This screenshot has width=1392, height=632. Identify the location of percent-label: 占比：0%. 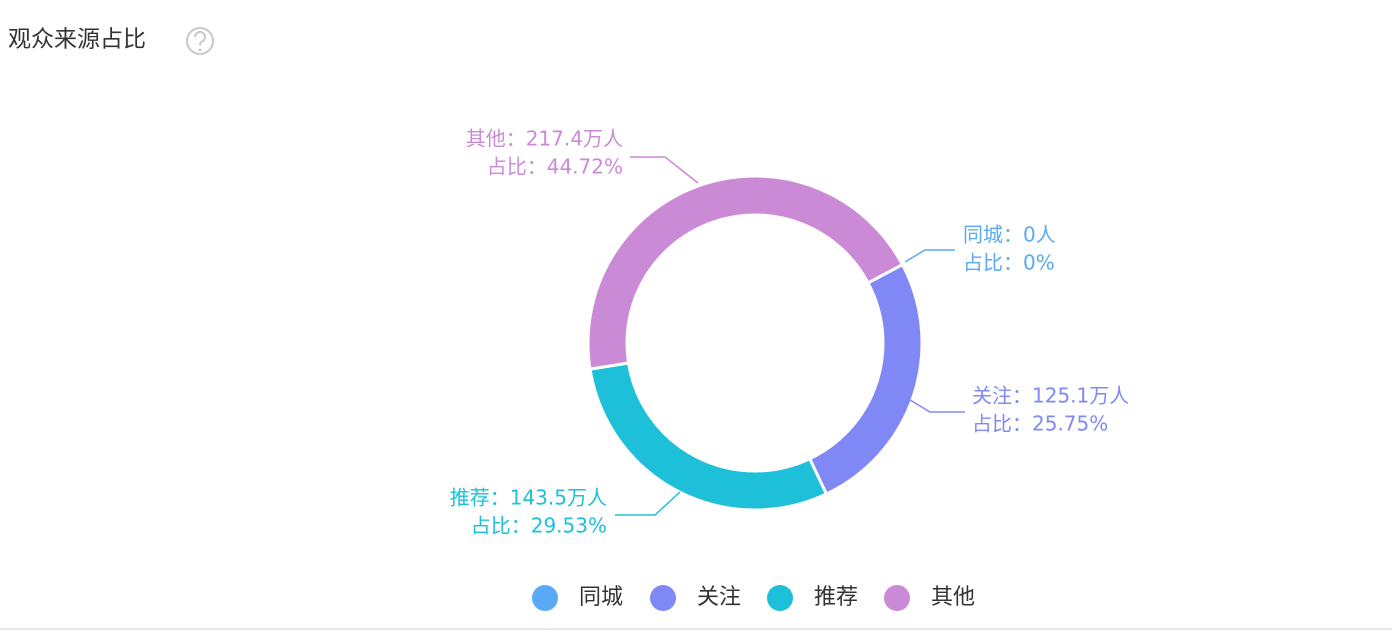
(1009, 263).